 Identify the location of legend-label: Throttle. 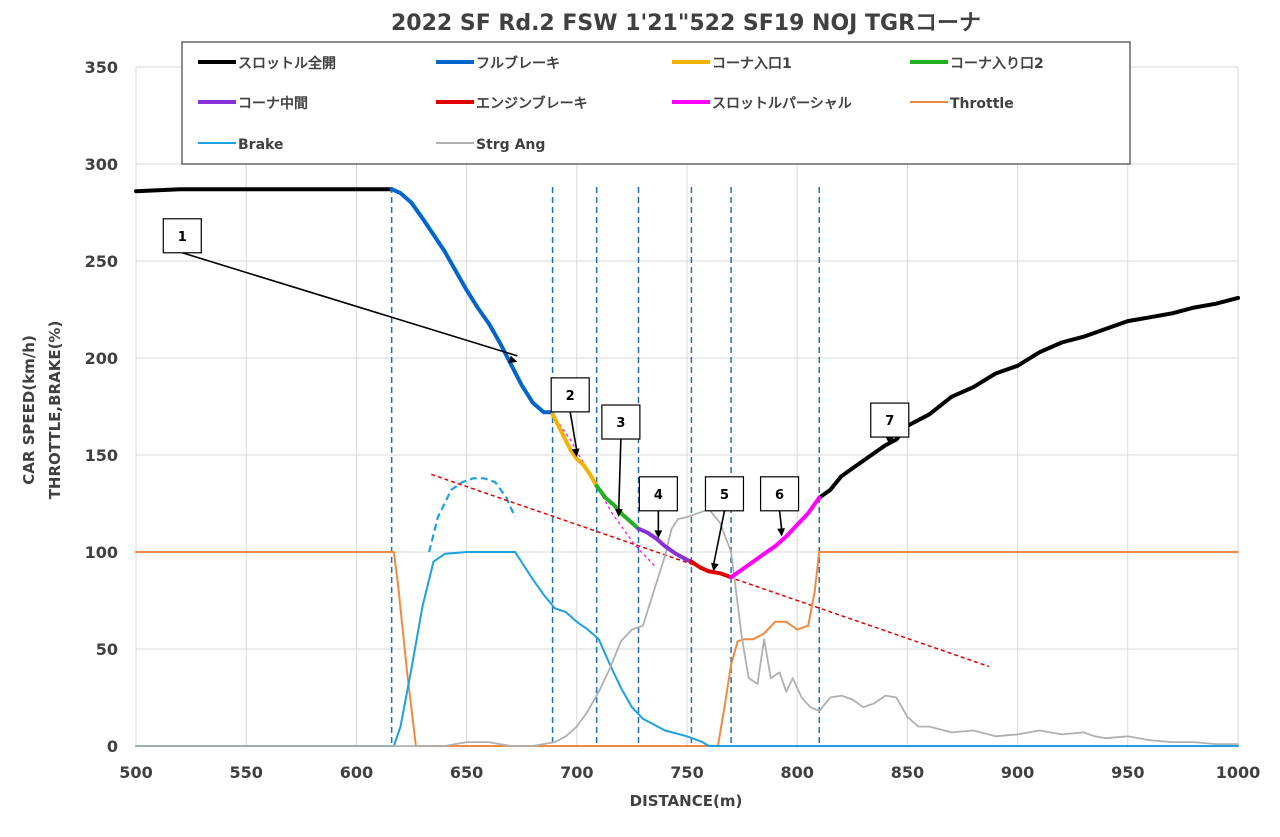
(982, 104).